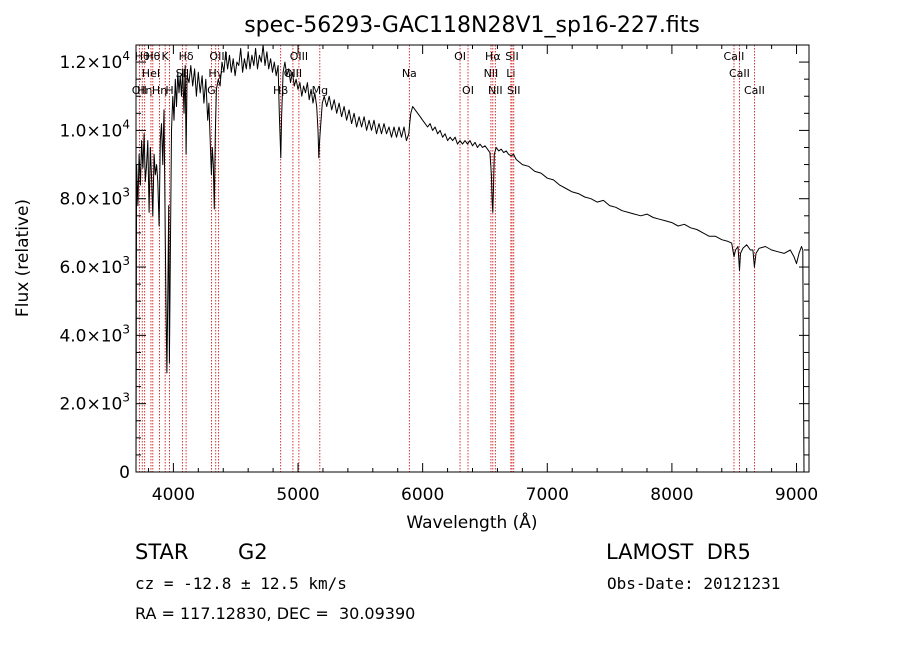  What do you see at coordinates (422, 495) in the screenshot?
I see `x-tick-label: 6000` at bounding box center [422, 495].